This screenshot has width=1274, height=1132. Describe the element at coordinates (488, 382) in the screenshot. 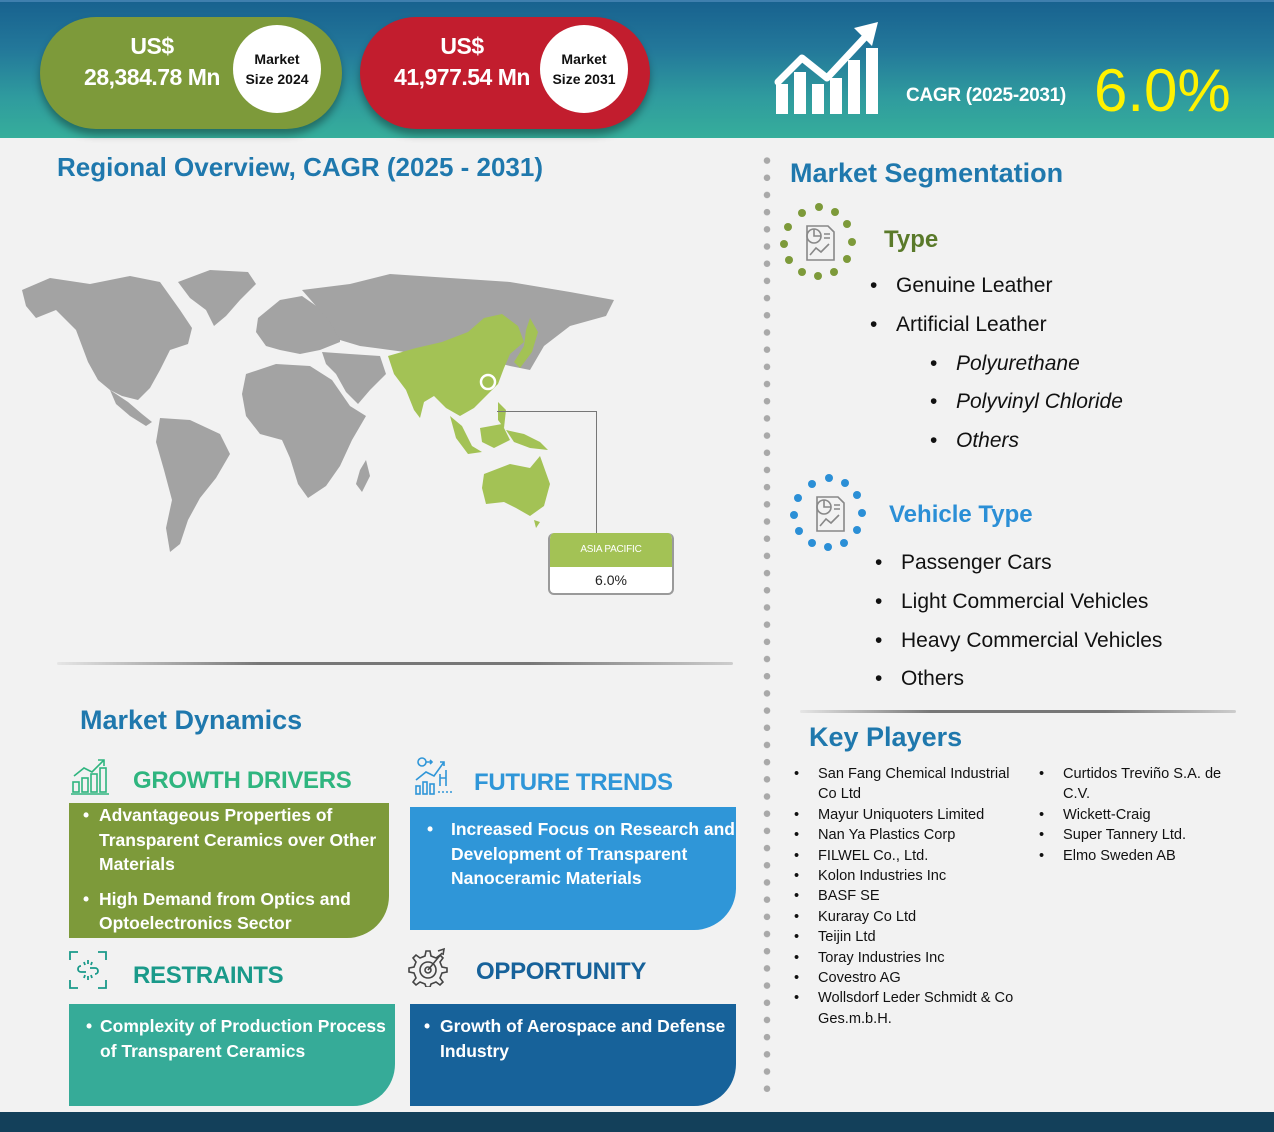

I see `region-marker` at that location.